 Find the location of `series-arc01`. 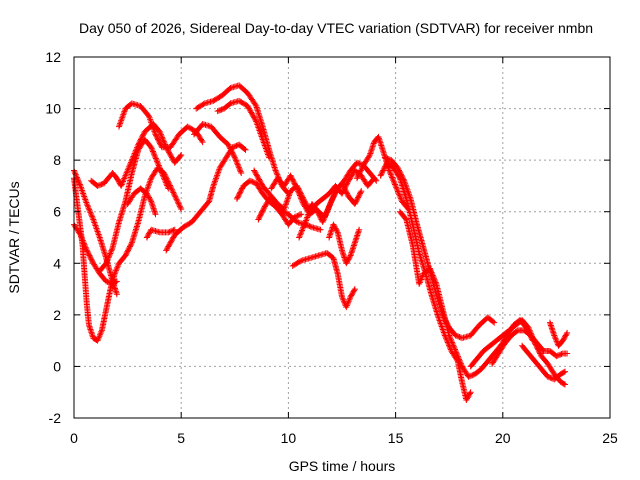

series-arc01 is located at coordinates (95, 232).